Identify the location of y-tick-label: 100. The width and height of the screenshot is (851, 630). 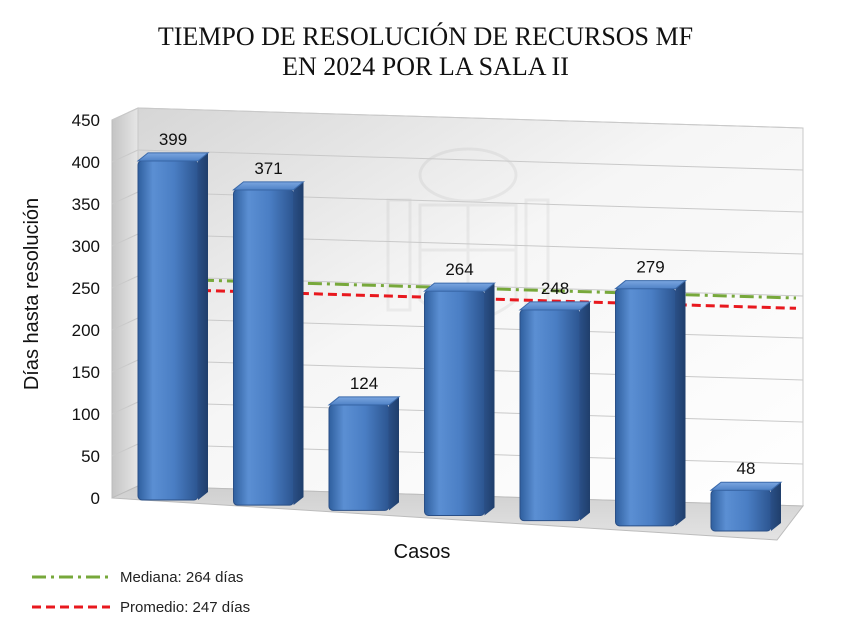
(86, 414).